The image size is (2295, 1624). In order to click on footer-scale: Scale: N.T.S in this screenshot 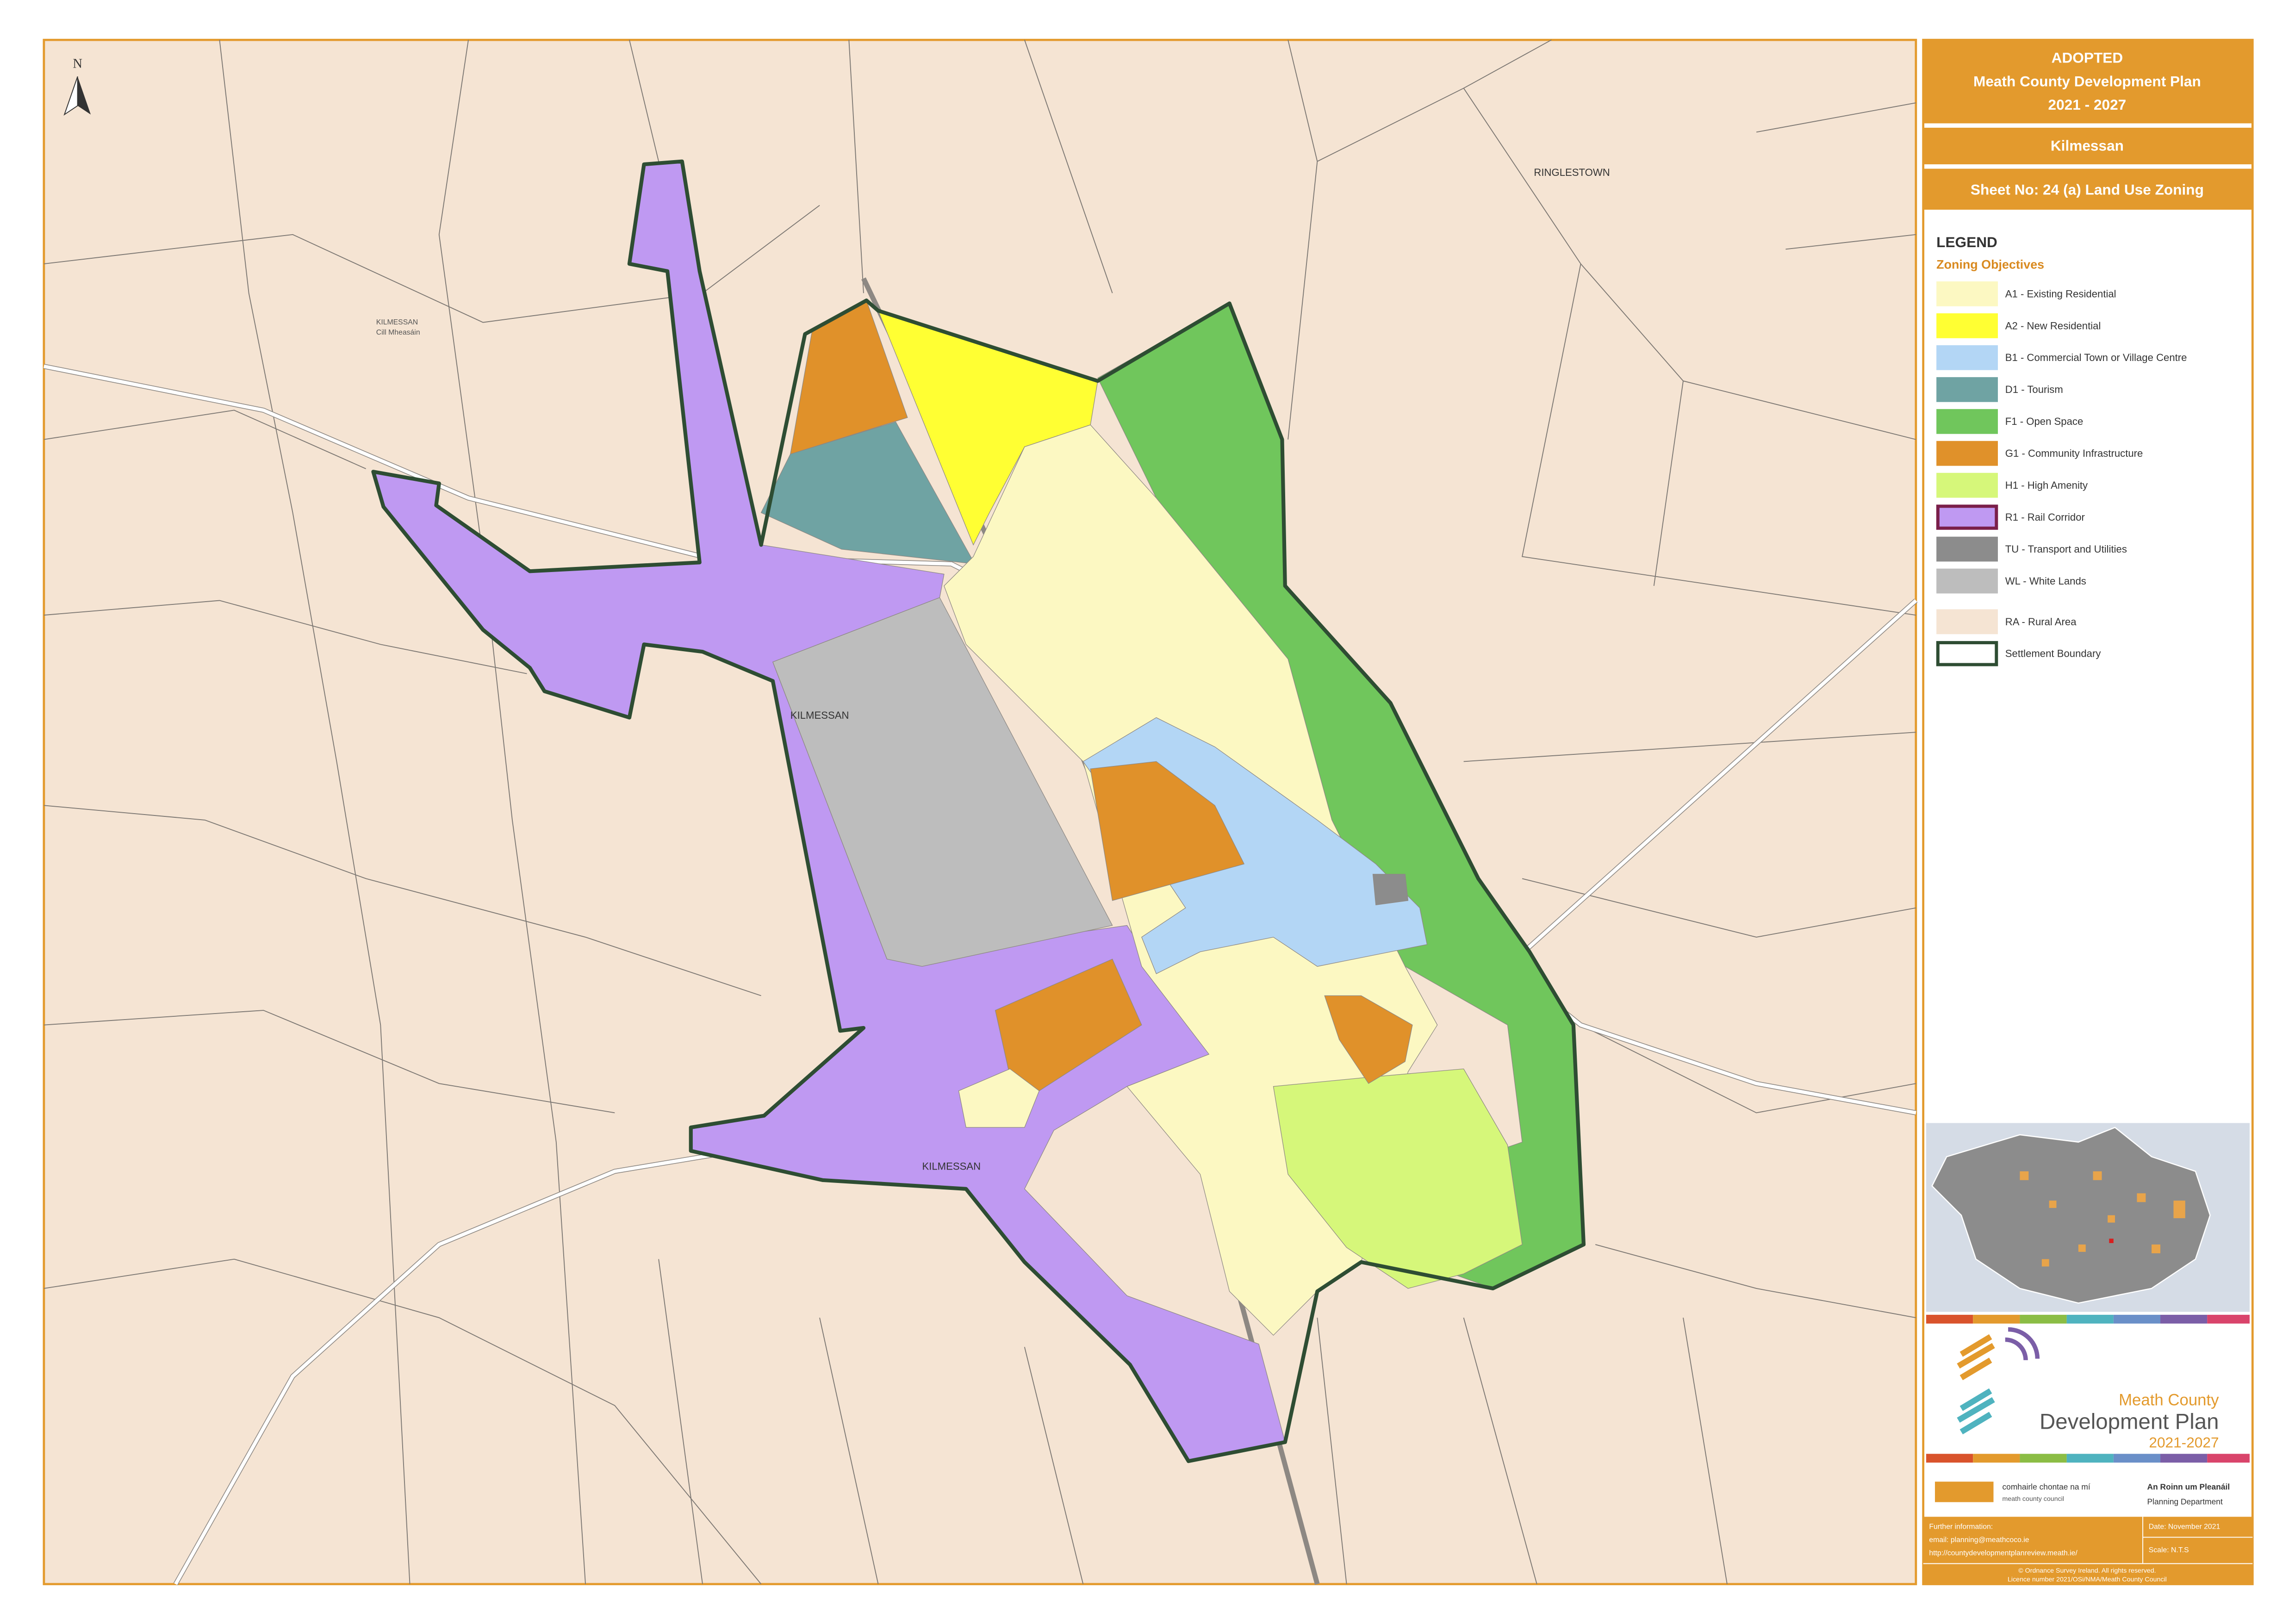, I will do `click(2169, 1550)`.